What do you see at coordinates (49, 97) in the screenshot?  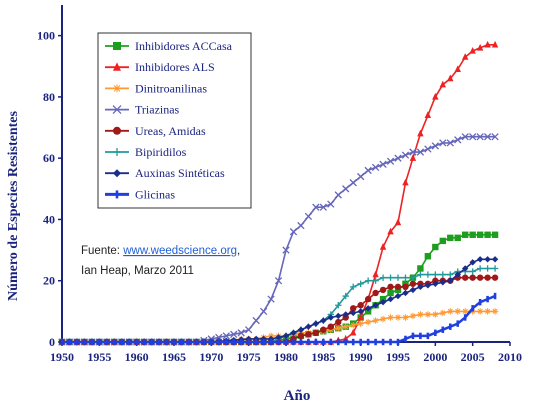 I see `y-tick-label: 80` at bounding box center [49, 97].